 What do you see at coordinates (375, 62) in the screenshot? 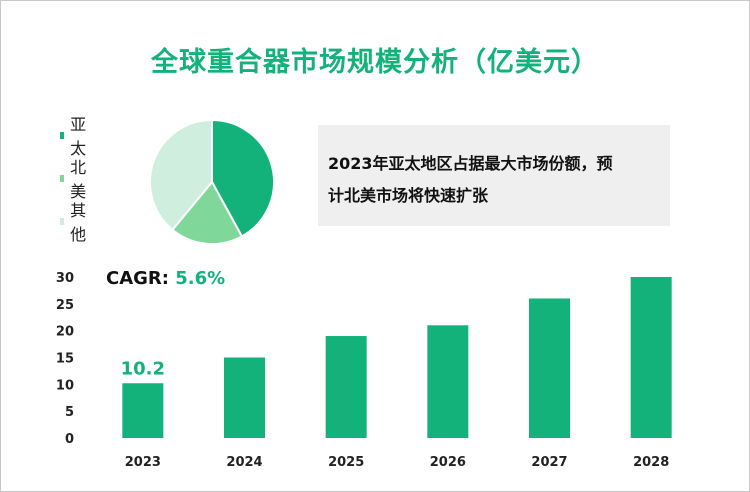
I see `chart-title: 全球重合器市场规模分析（亿美元）` at bounding box center [375, 62].